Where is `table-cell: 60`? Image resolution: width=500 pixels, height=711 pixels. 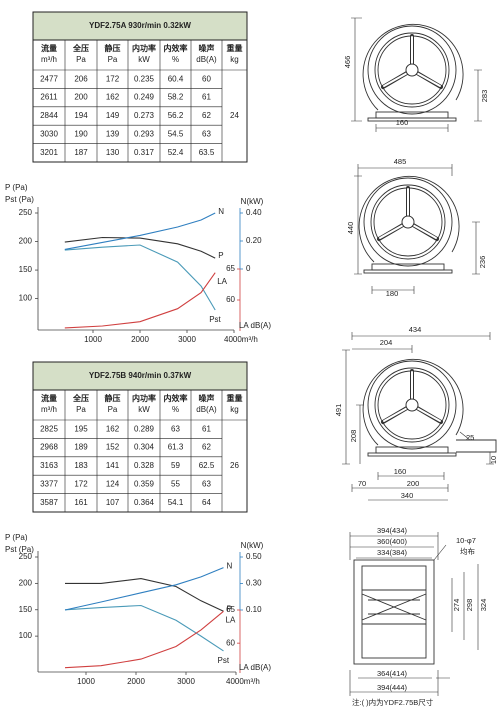
table-cell: 60 is located at coordinates (206, 78).